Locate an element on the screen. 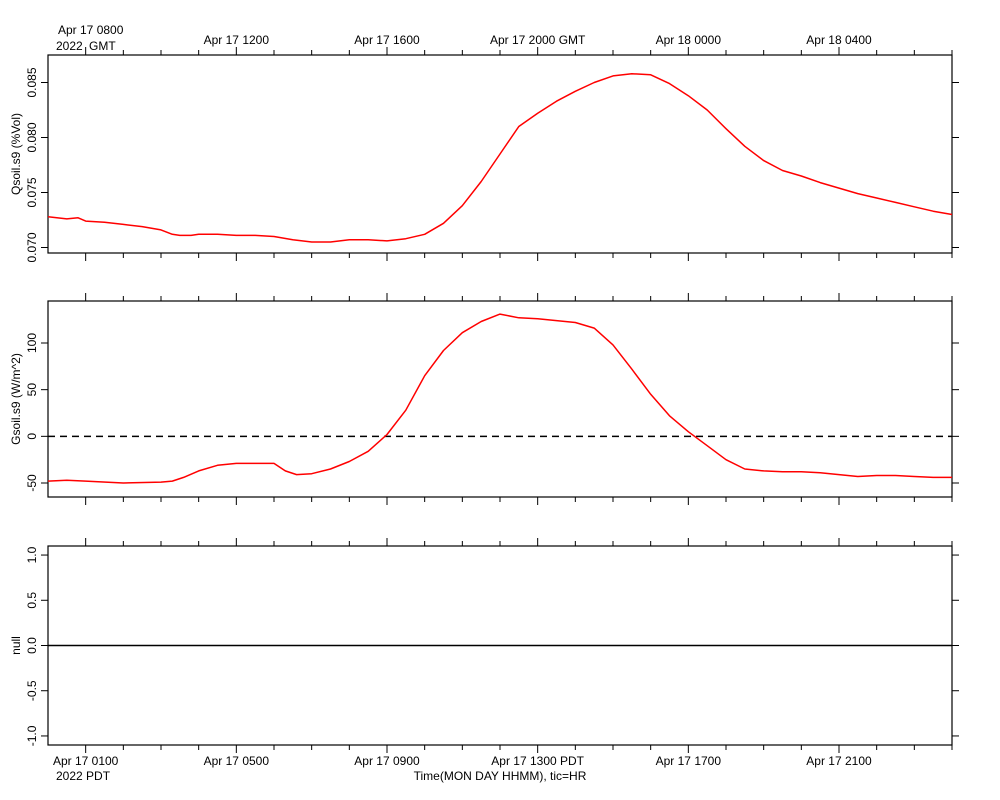  top-axis-timezone-label: GMT is located at coordinates (102, 46).